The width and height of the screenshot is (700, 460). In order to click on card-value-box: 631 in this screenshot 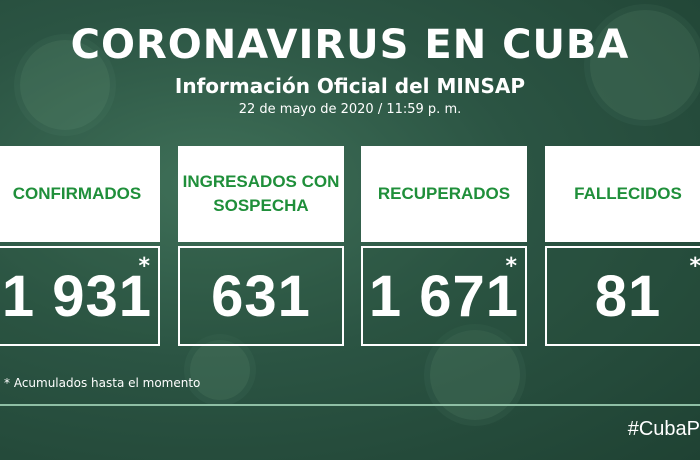, I will do `click(261, 296)`.